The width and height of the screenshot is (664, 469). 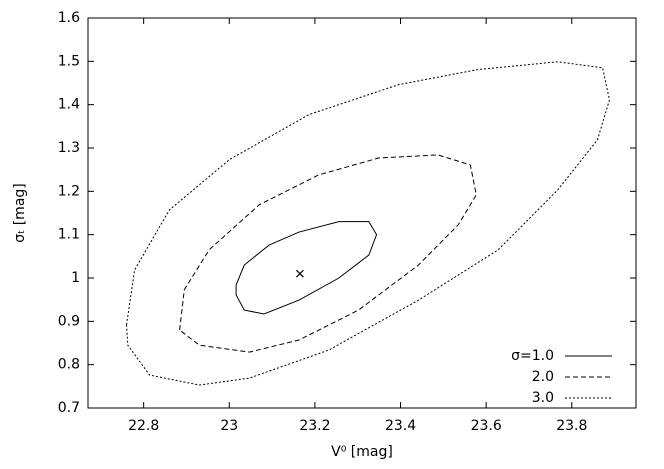 I want to click on y-tick-label: 1.6, so click(x=69, y=18).